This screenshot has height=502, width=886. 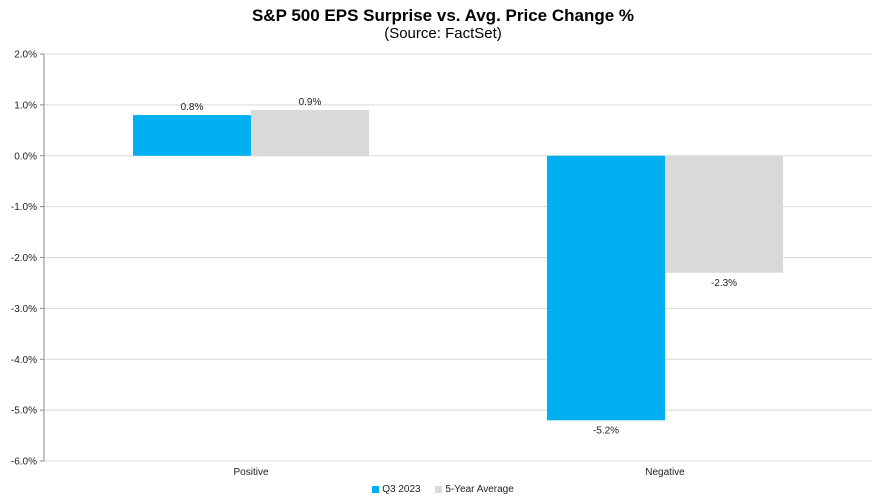 I want to click on legend-label-5yr-avg: 5-Year Average, so click(x=479, y=489).